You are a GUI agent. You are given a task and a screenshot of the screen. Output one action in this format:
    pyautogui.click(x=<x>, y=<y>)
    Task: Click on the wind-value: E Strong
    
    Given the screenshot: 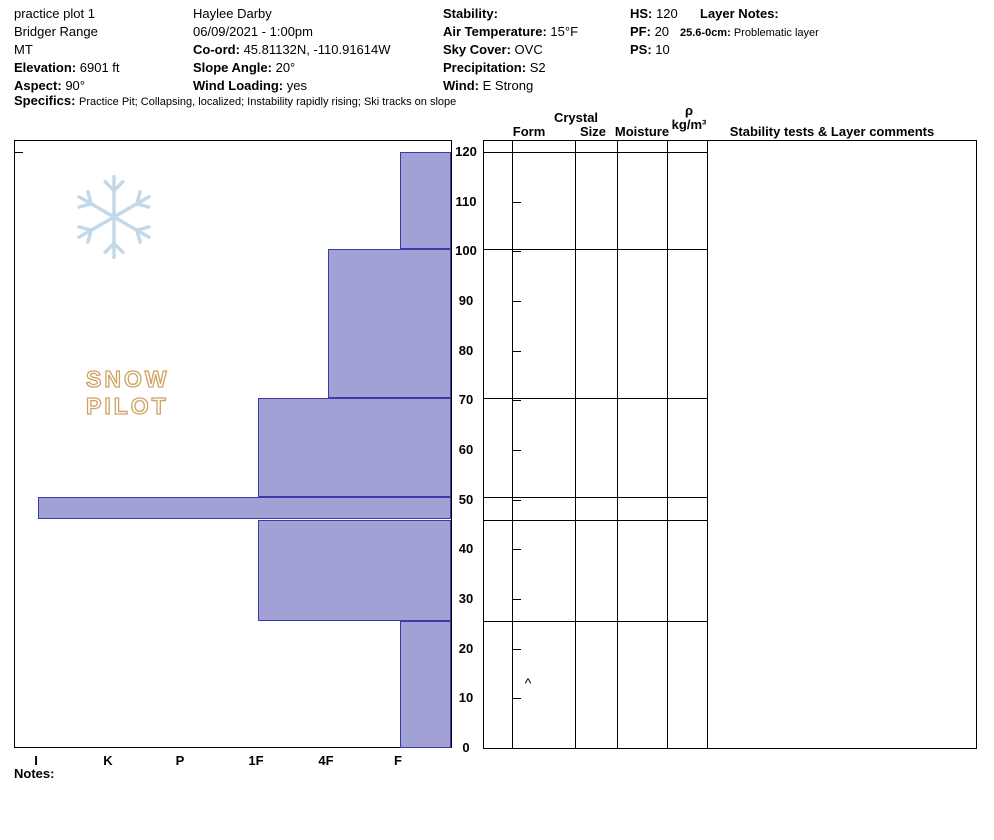 What is the action you would take?
    pyautogui.click(x=508, y=85)
    